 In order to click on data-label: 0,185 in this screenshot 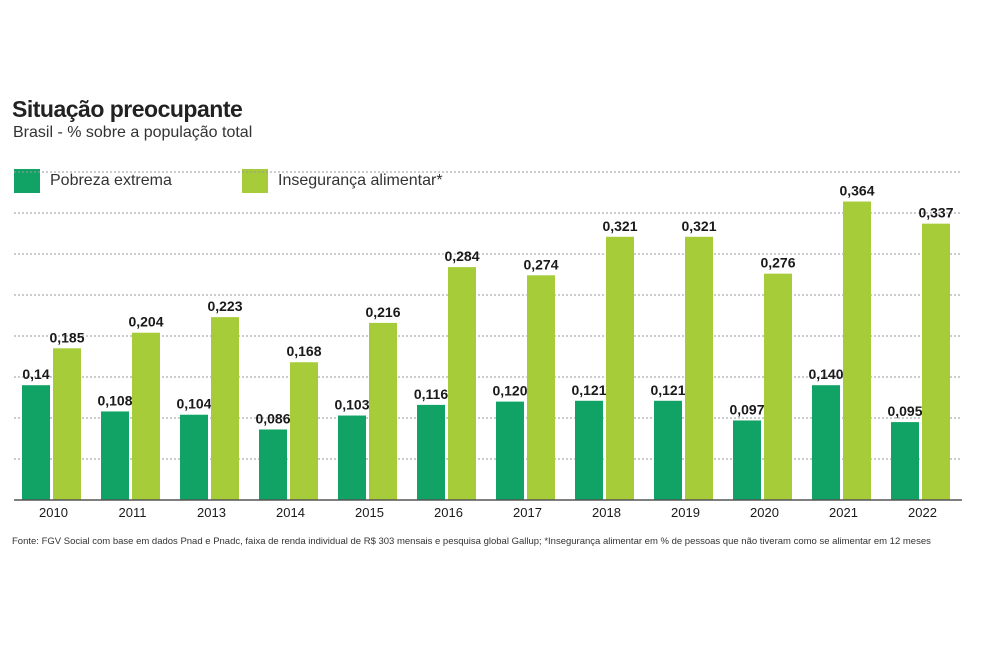, I will do `click(66, 337)`.